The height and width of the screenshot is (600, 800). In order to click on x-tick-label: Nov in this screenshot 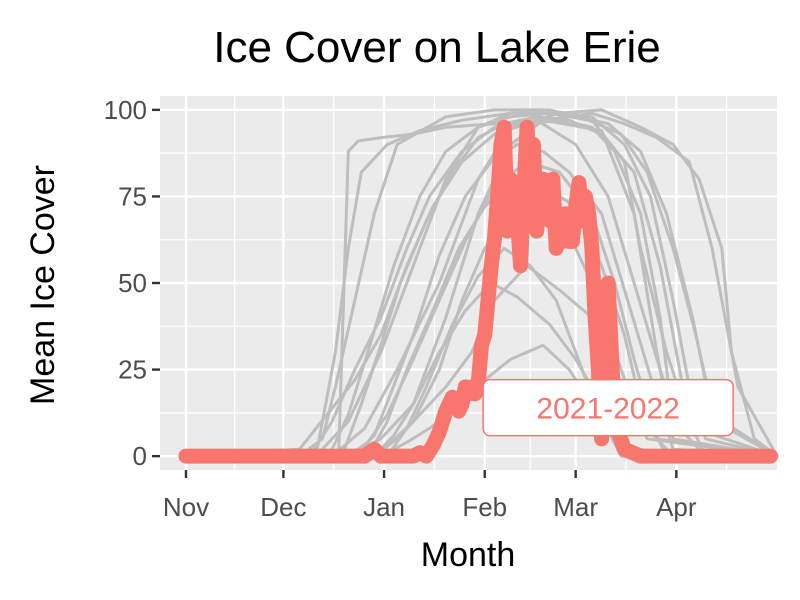, I will do `click(186, 507)`.